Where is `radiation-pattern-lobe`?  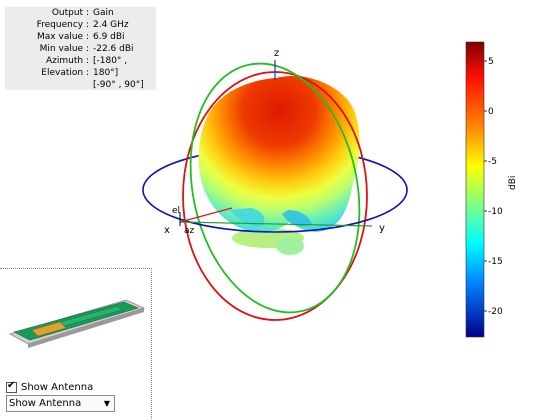
radiation-pattern-lobe is located at coordinates (279, 165).